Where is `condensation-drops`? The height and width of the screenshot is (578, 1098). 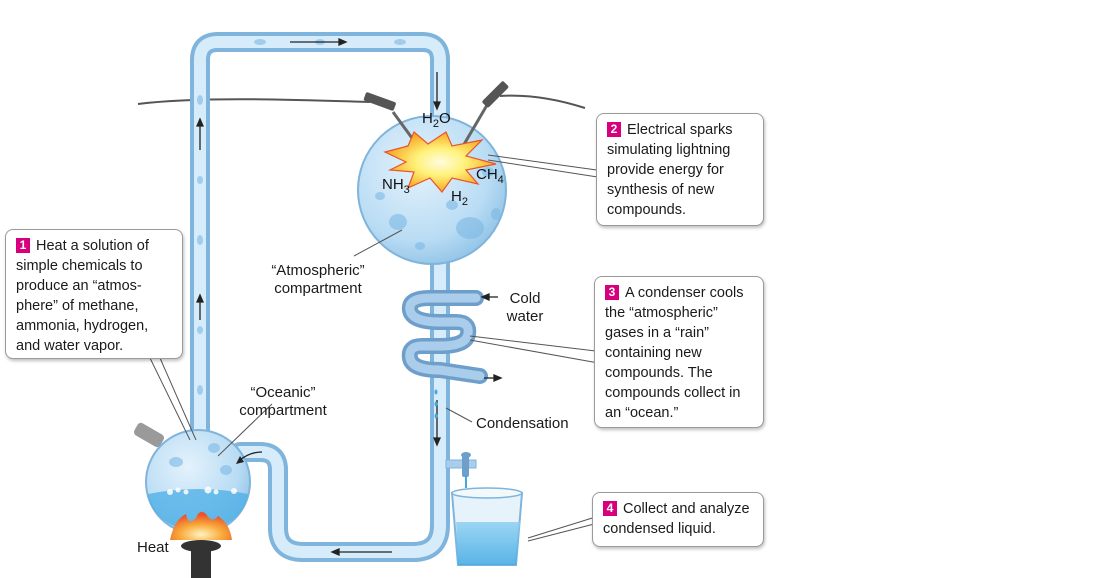
condensation-drops is located at coordinates (436, 404).